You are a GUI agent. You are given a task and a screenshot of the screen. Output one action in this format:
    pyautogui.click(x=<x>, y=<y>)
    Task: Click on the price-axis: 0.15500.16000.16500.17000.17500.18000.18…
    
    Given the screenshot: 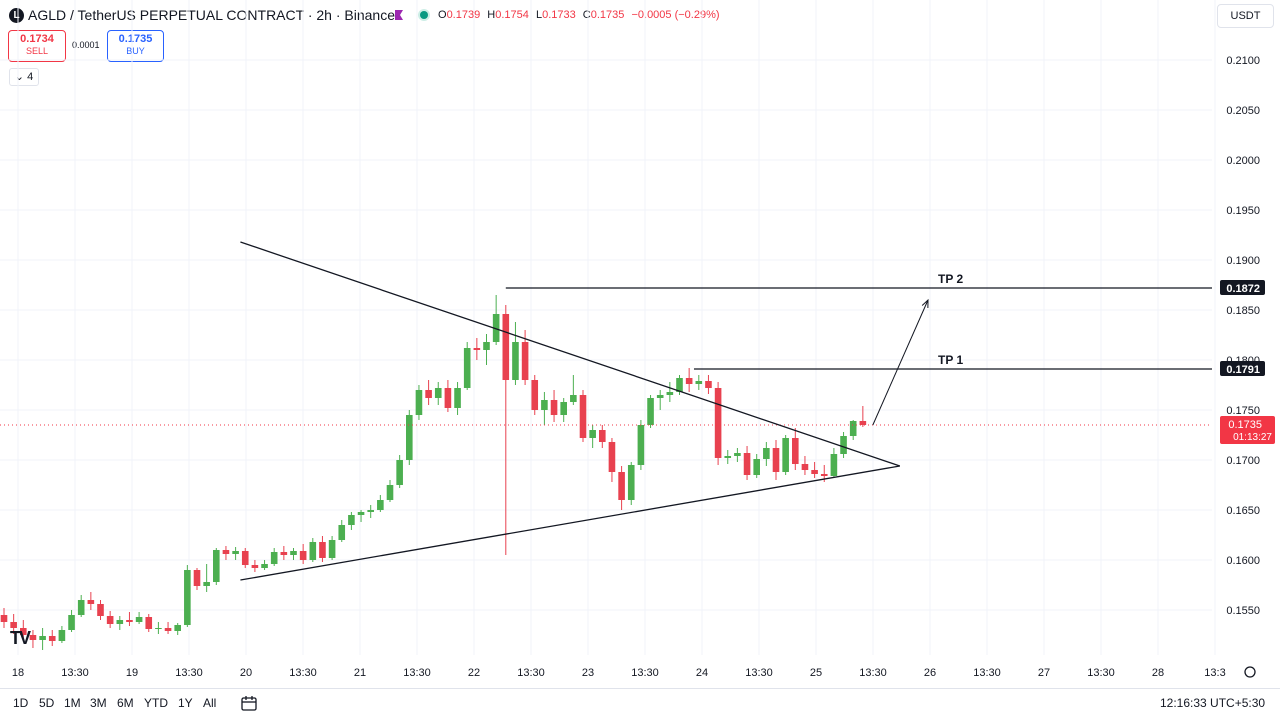 What is the action you would take?
    pyautogui.click(x=1247, y=336)
    